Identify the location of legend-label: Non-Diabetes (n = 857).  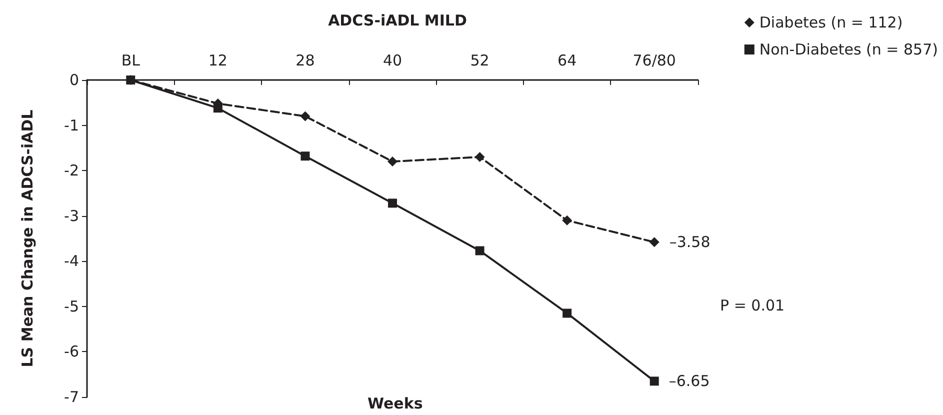
(848, 49).